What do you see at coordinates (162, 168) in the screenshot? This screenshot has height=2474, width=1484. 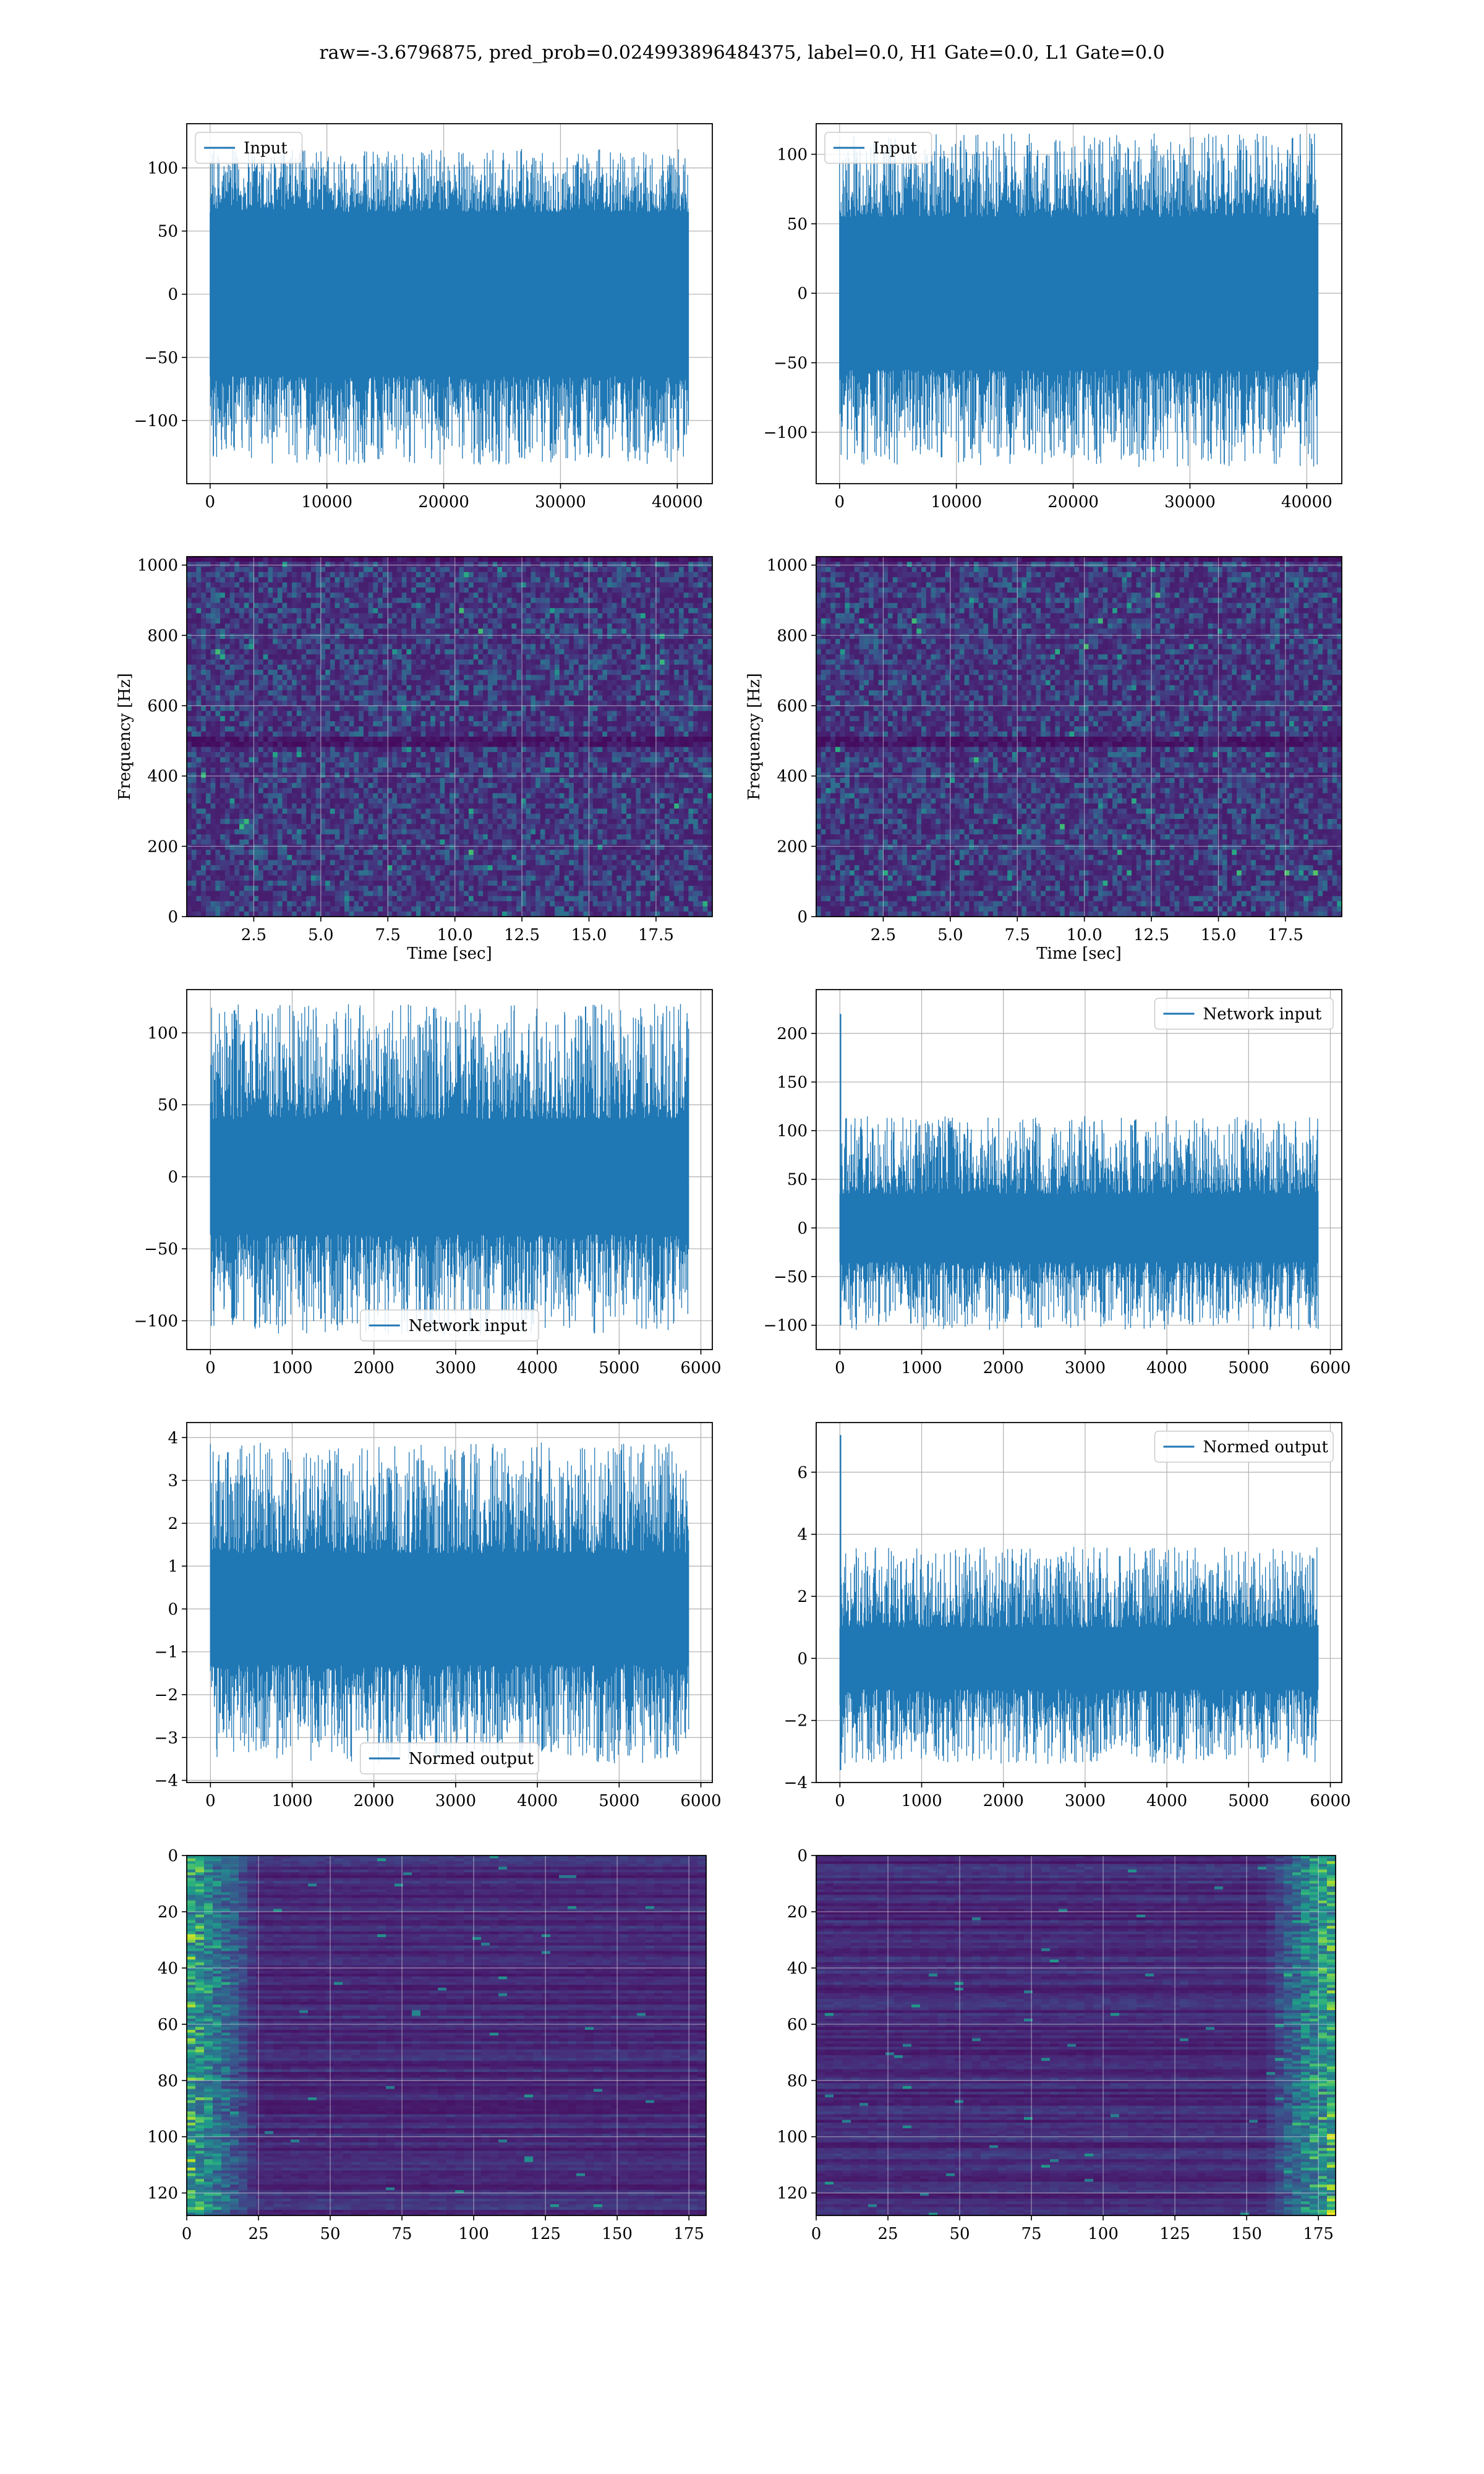 I see `y-tick-label: 100` at bounding box center [162, 168].